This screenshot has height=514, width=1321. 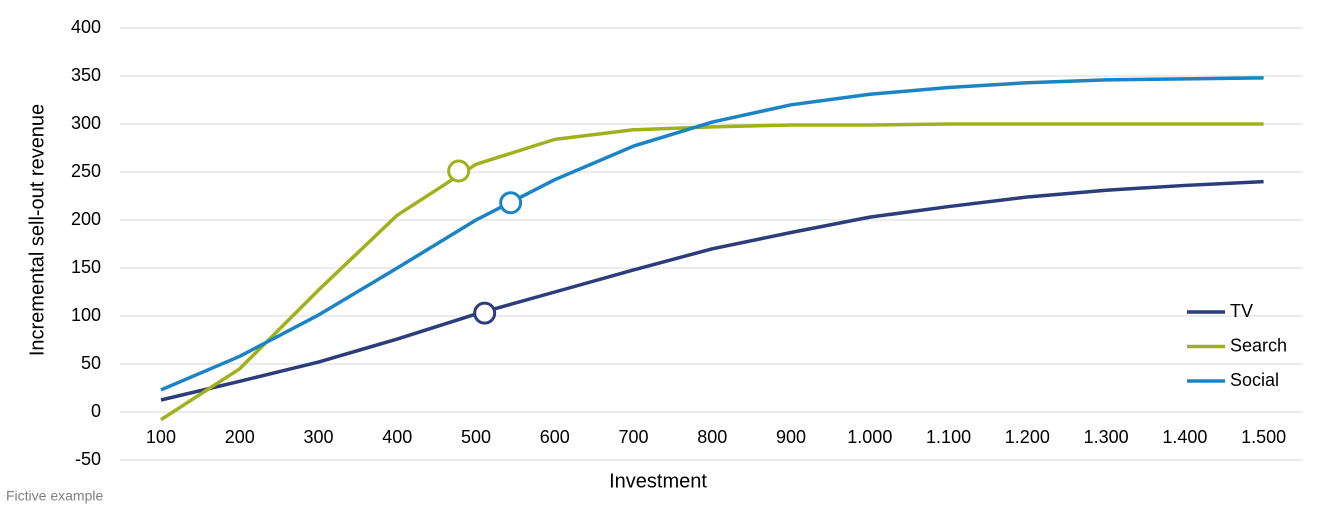 I want to click on x-tick-label: 1.000, so click(x=869, y=437).